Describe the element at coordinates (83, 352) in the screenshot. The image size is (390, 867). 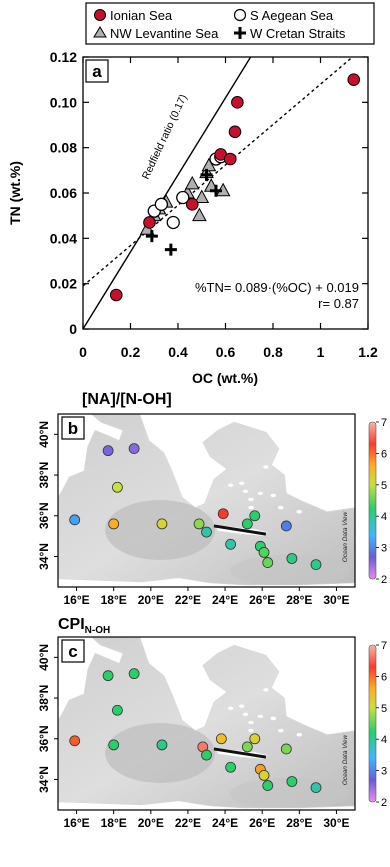
I see `x-tick-label: 0` at that location.